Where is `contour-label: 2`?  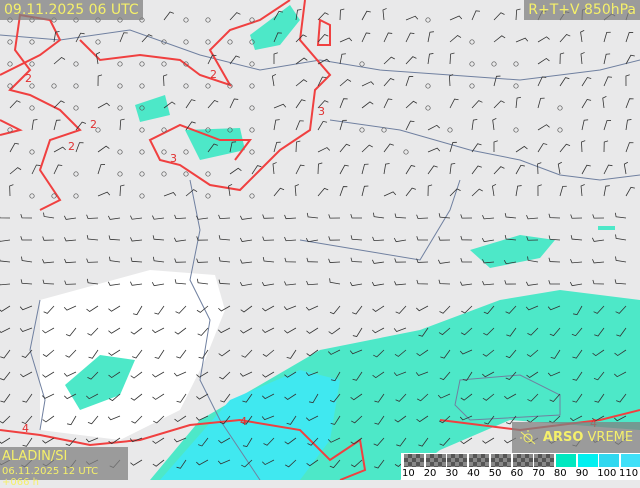
contour-label: 2 is located at coordinates (93, 124).